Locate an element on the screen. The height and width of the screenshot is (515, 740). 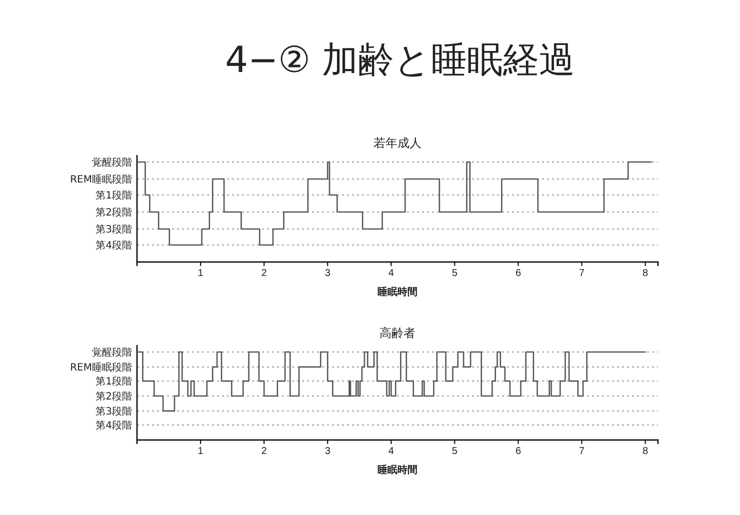
chart-subtitle: 若年成人 is located at coordinates (398, 143).